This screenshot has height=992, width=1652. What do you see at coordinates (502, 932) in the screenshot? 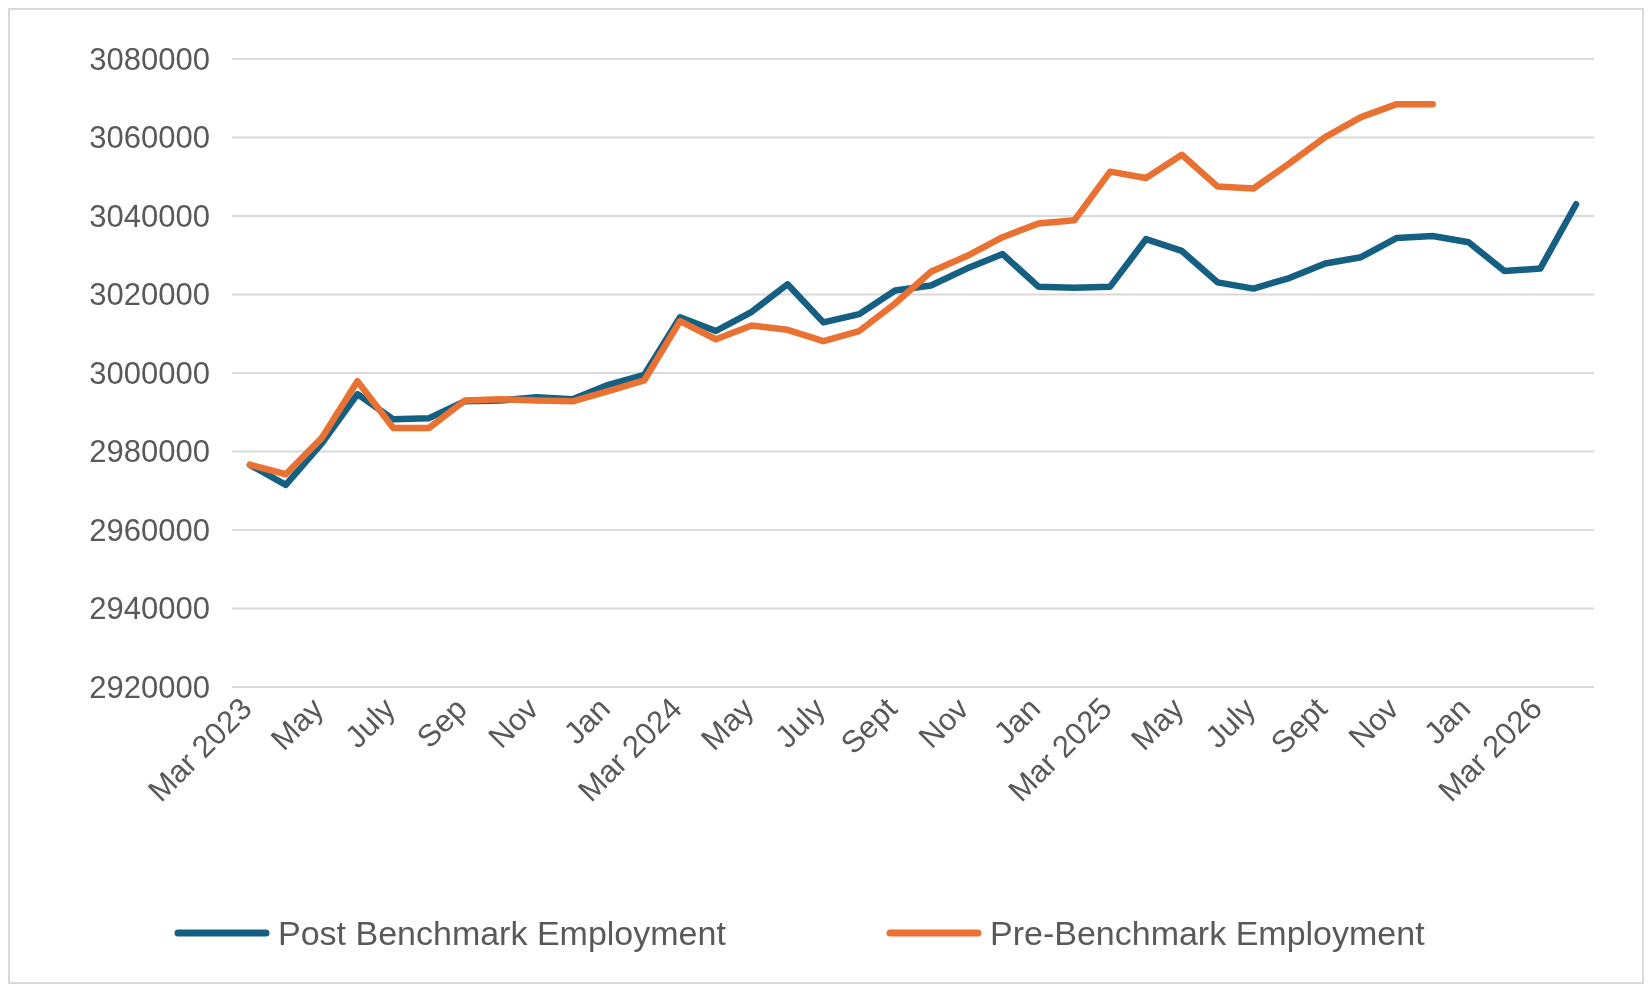
I see `legend-label: Post Benchmark Employment` at bounding box center [502, 932].